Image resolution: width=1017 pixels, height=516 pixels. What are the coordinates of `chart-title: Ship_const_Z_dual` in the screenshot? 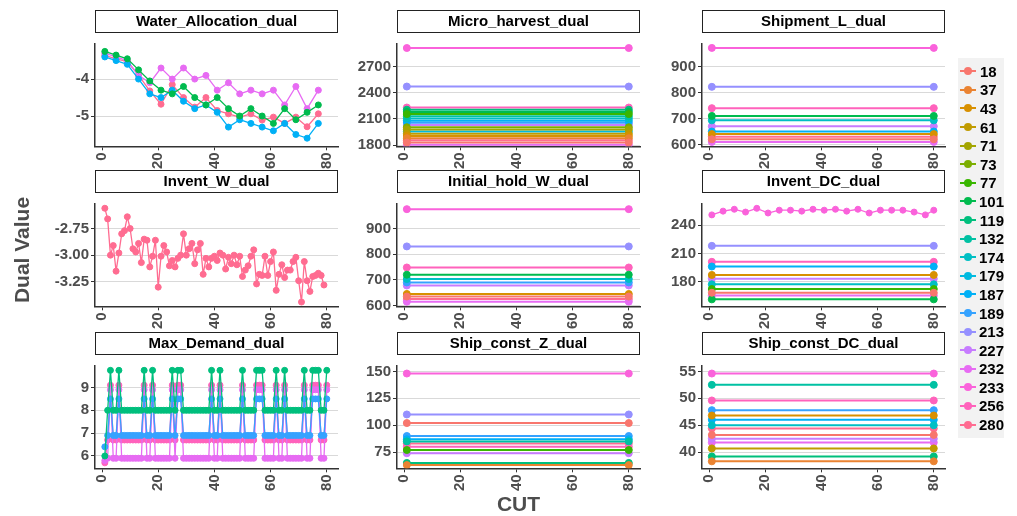 It's located at (518, 343).